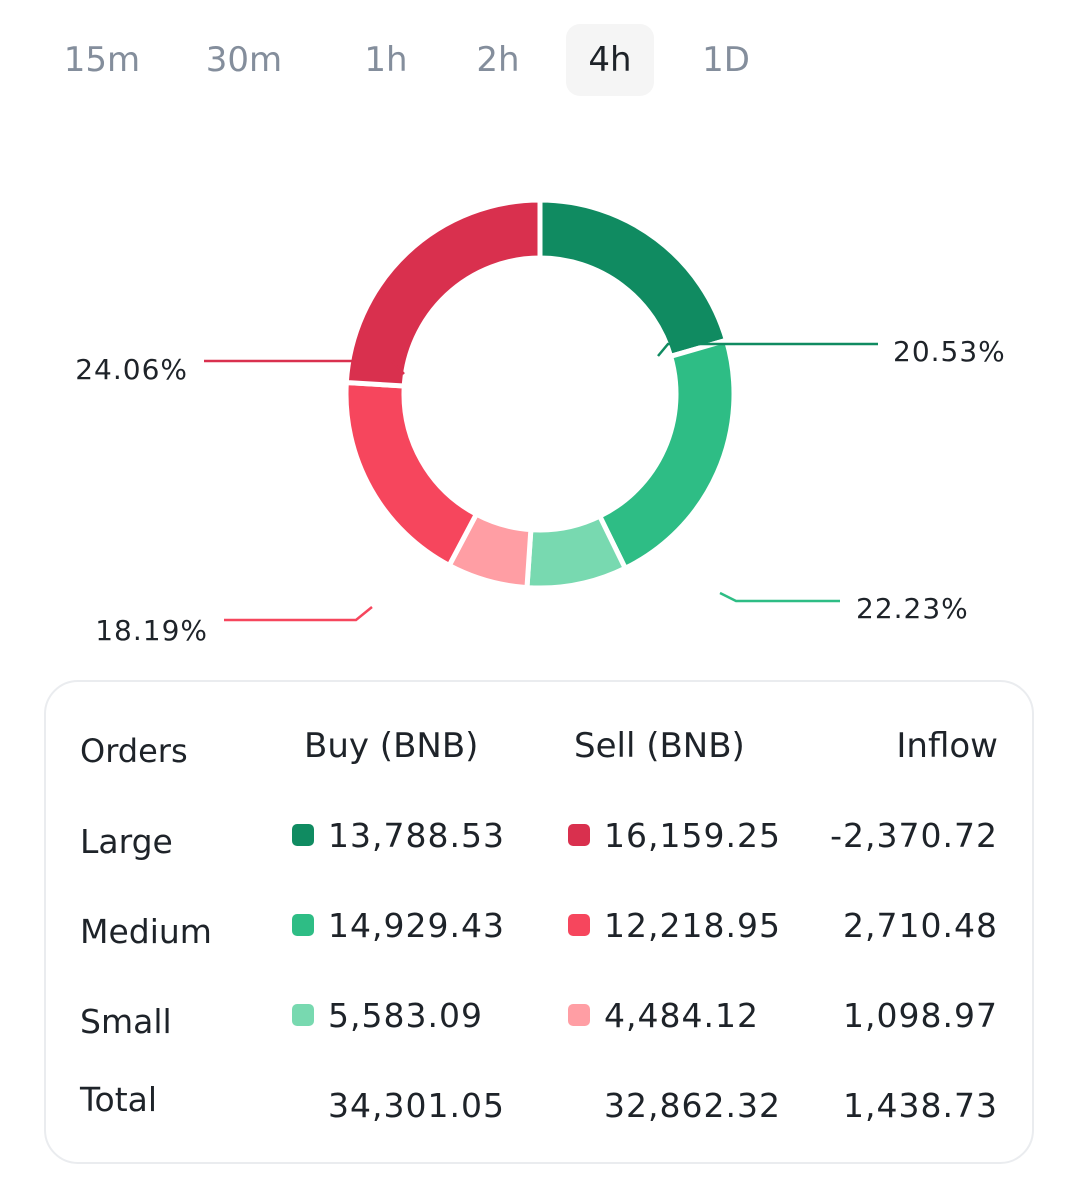  What do you see at coordinates (102, 60) in the screenshot?
I see `tab-15m: 15m` at bounding box center [102, 60].